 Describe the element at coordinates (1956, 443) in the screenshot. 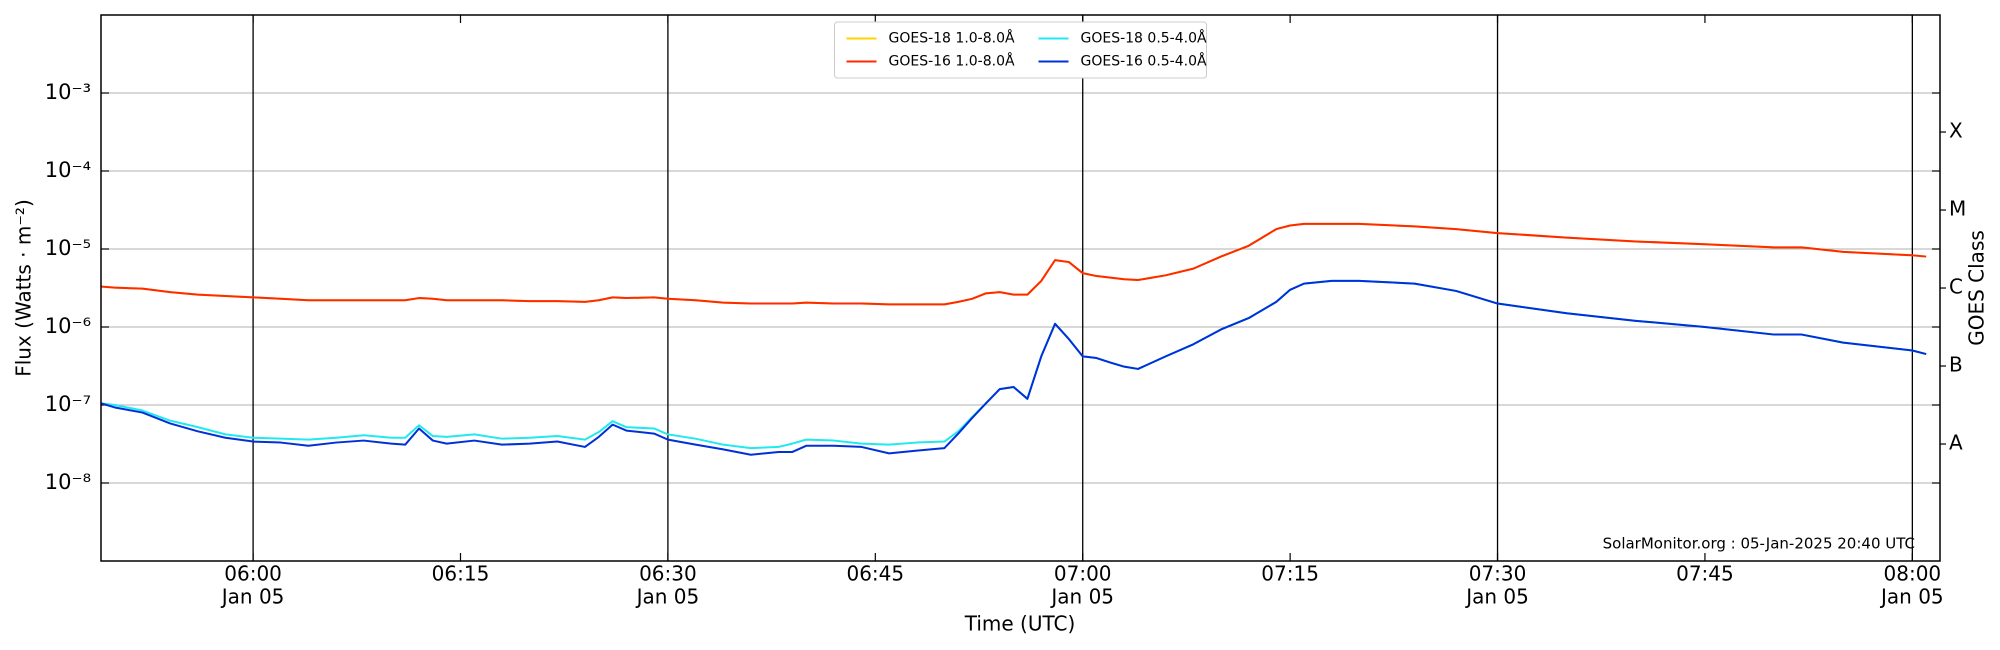

I see `y2-tick-label: A` at that location.